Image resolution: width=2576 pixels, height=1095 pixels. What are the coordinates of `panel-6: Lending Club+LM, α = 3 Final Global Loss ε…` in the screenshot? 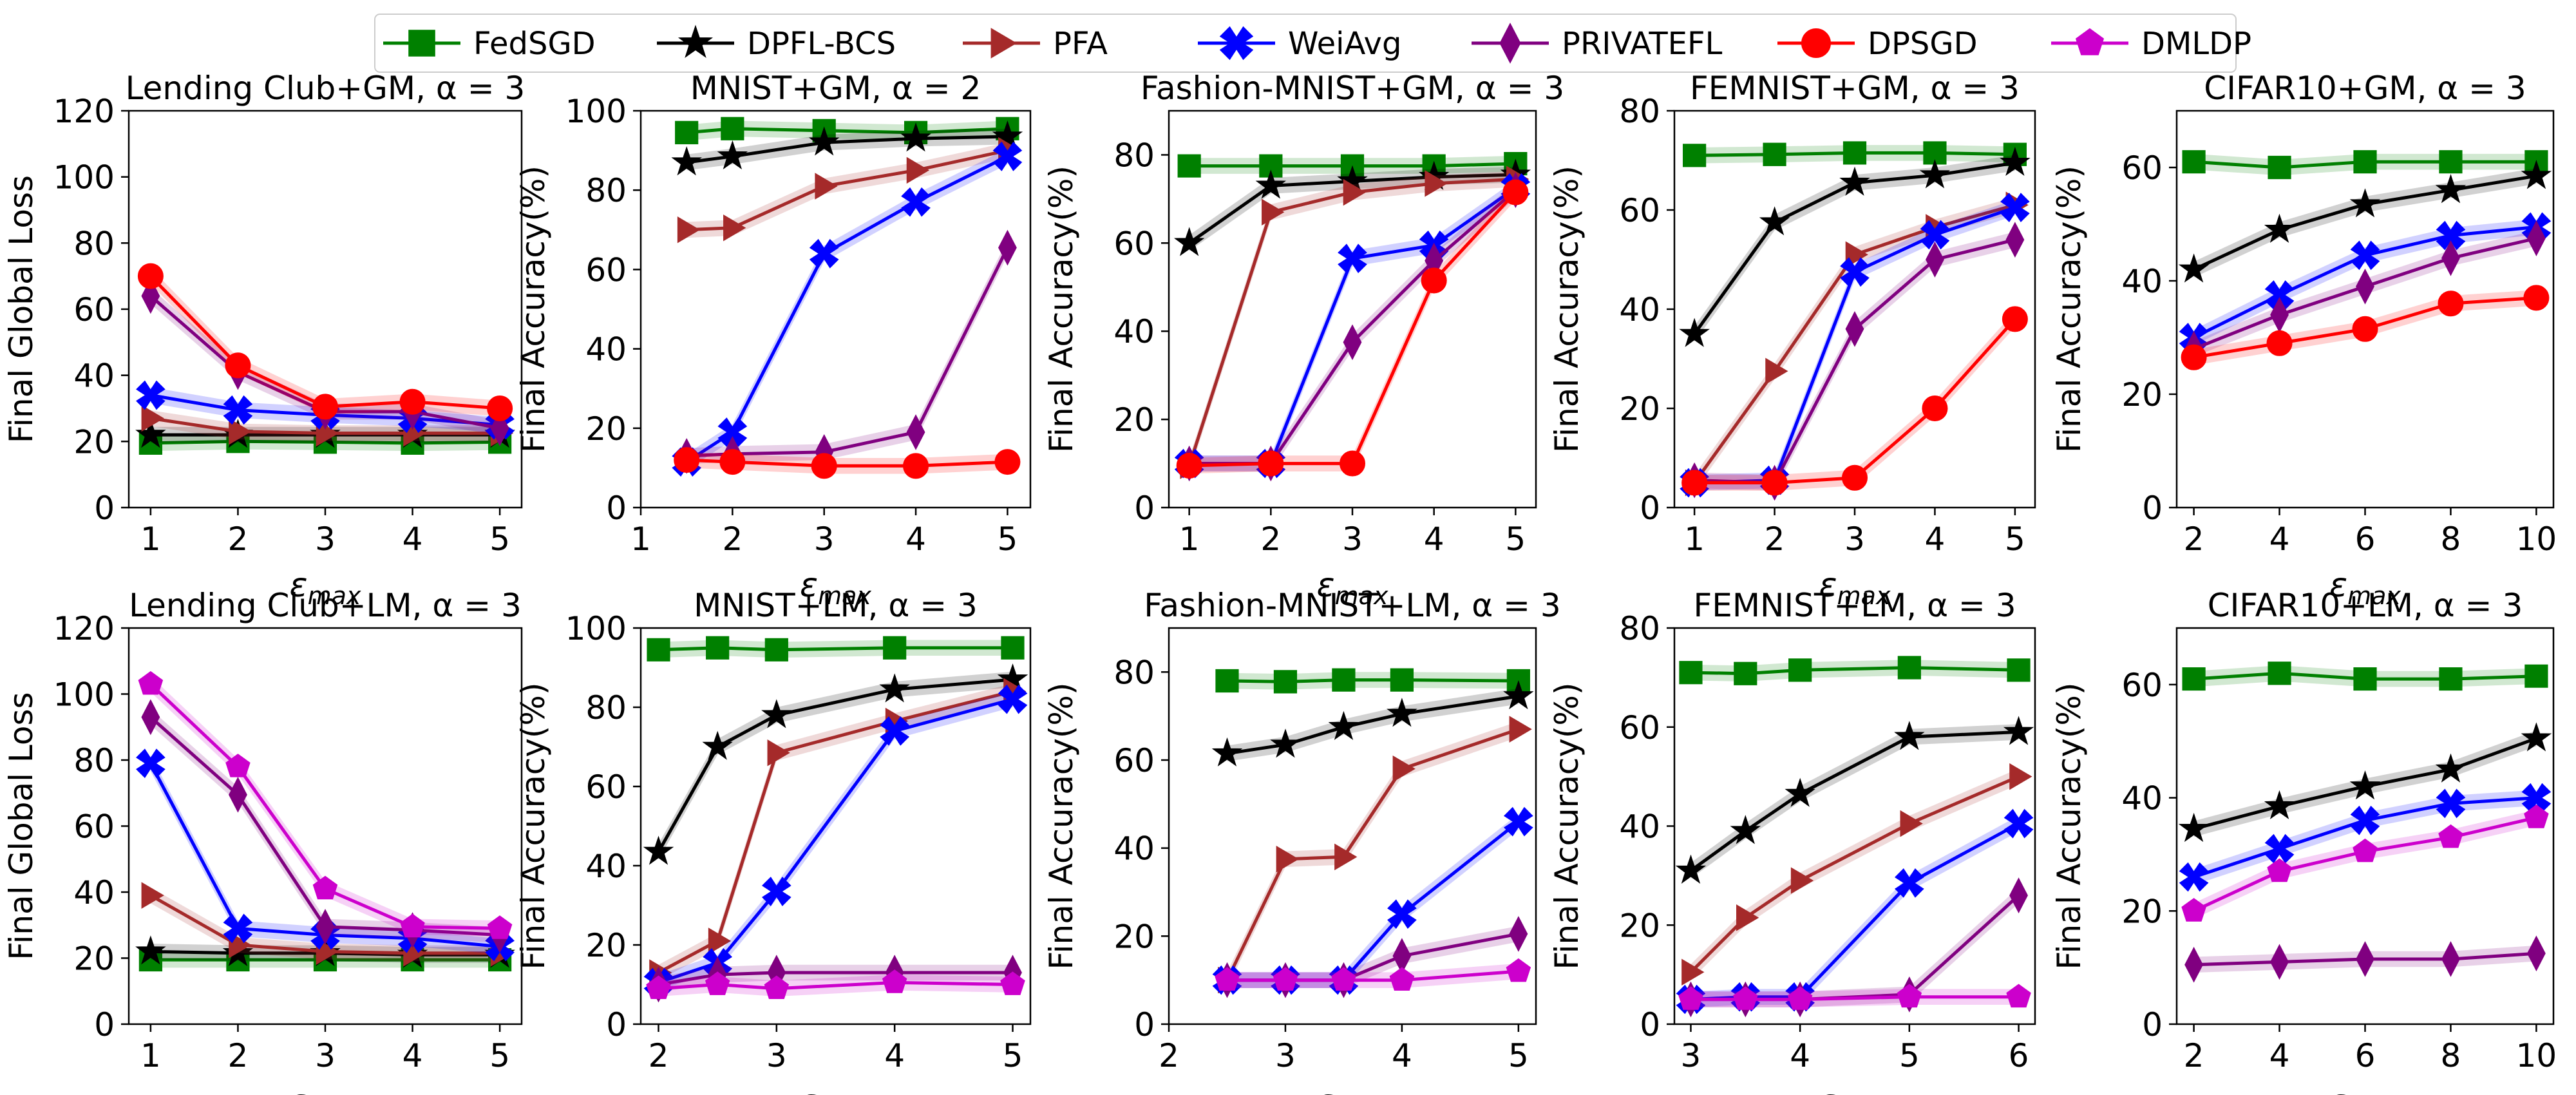 It's located at (263, 841).